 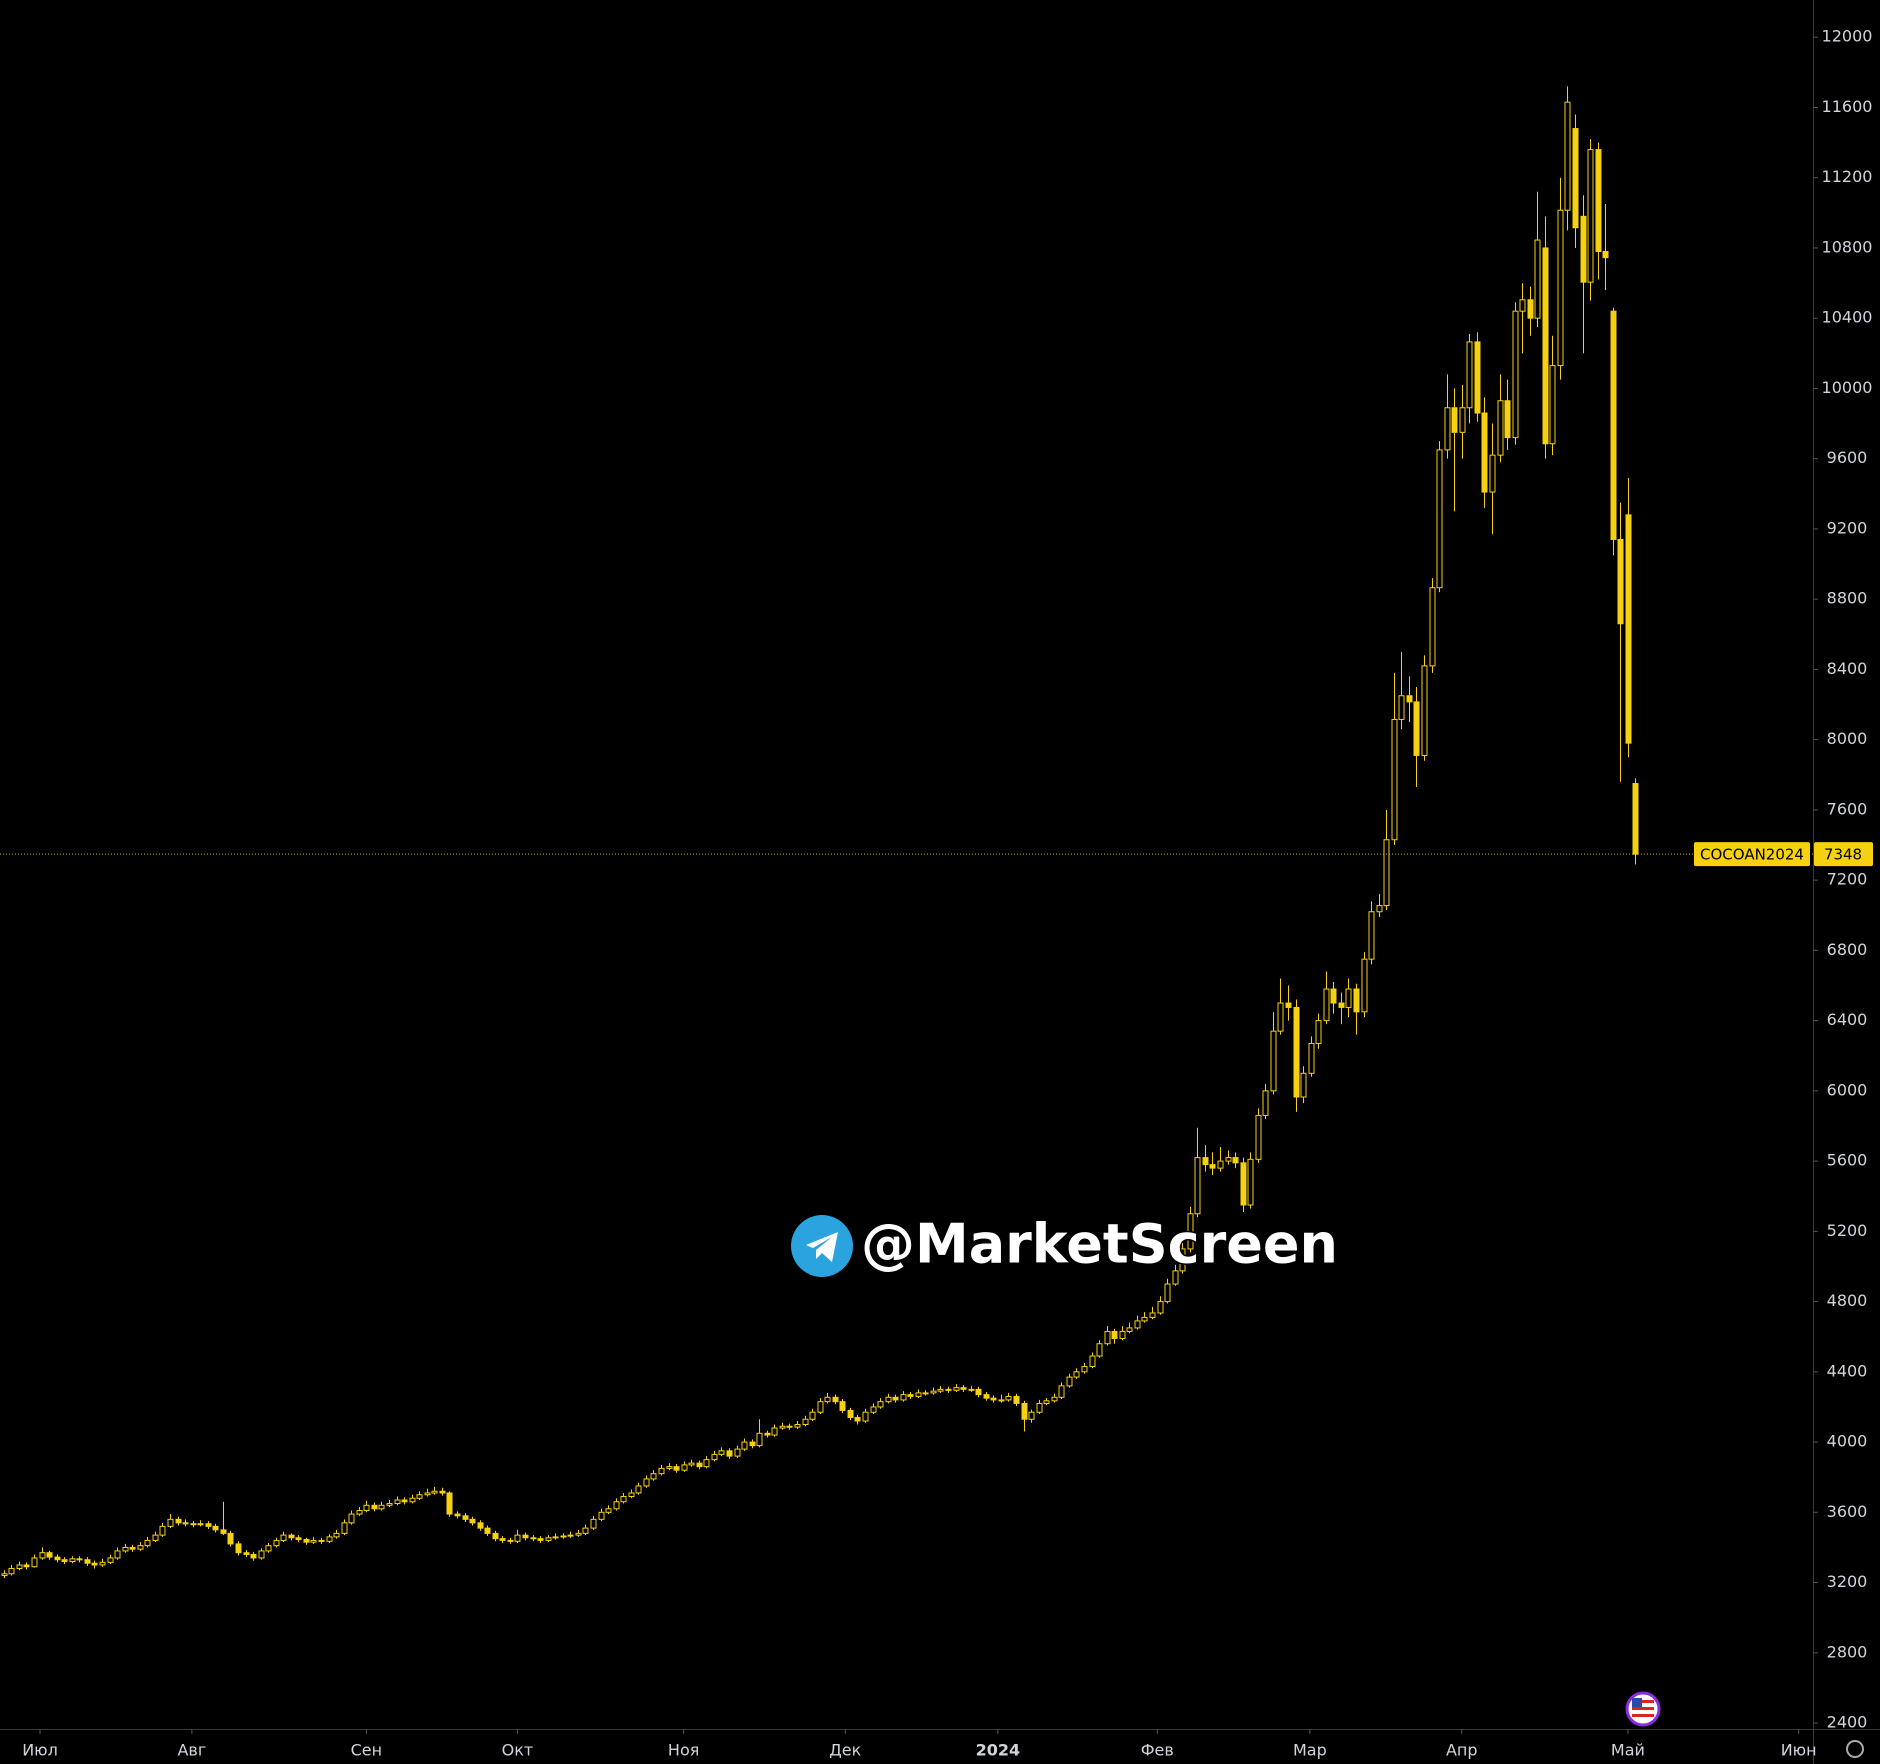 What do you see at coordinates (1855, 1749) in the screenshot?
I see `settings-icon` at bounding box center [1855, 1749].